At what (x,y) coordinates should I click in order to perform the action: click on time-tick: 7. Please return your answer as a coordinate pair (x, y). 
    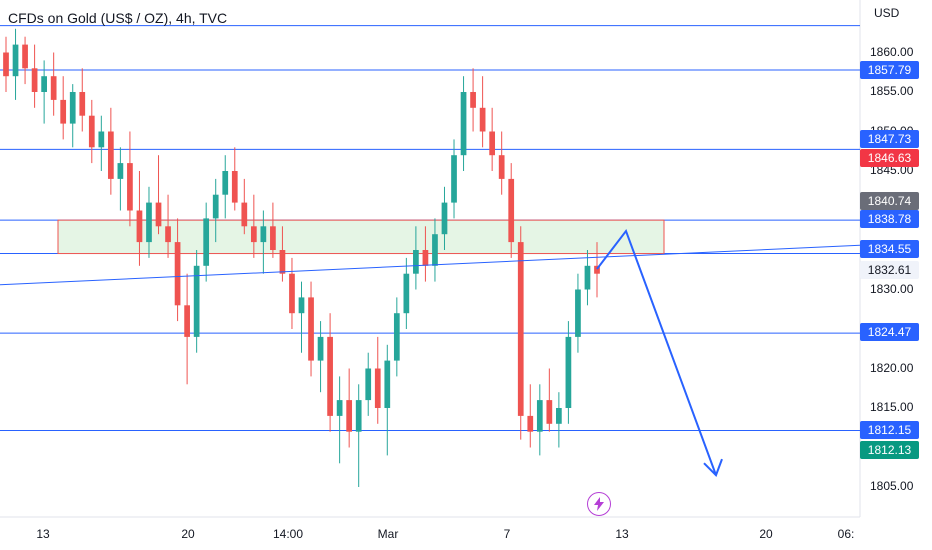
    Looking at the image, I should click on (507, 534).